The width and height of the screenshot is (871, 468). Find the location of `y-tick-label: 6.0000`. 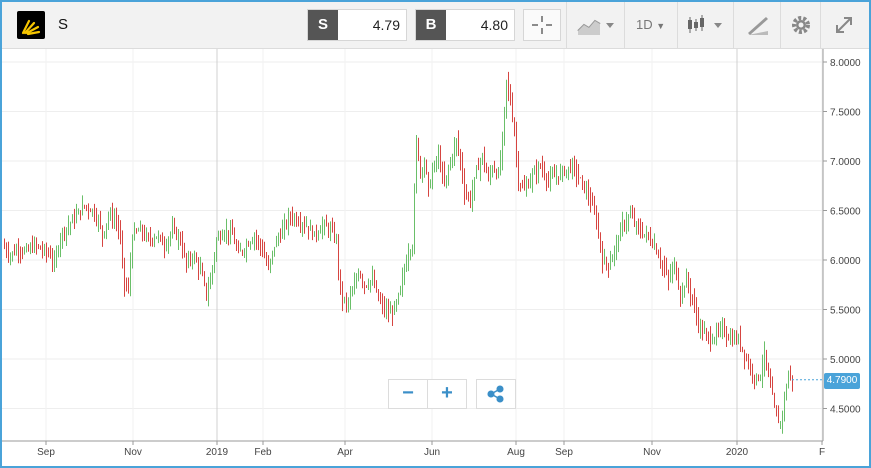

y-tick-label: 6.0000 is located at coordinates (845, 261).